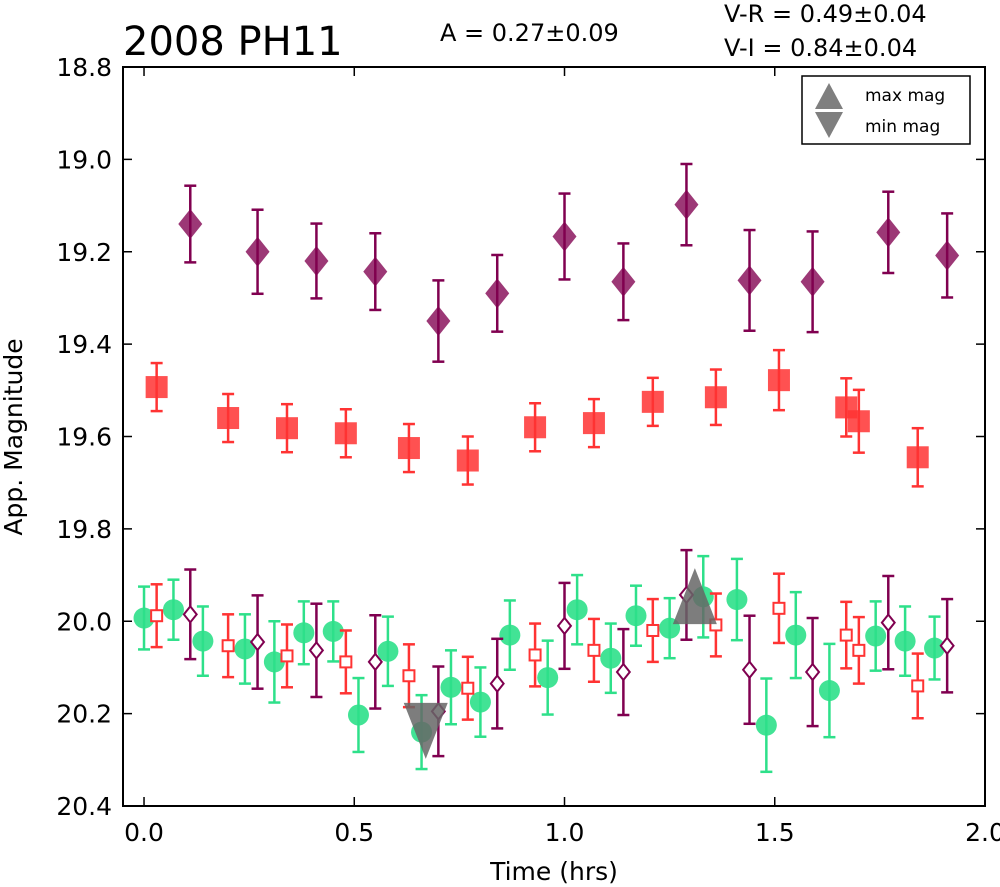 The width and height of the screenshot is (1000, 887). I want to click on y-tick-label: 20.2, so click(84, 714).